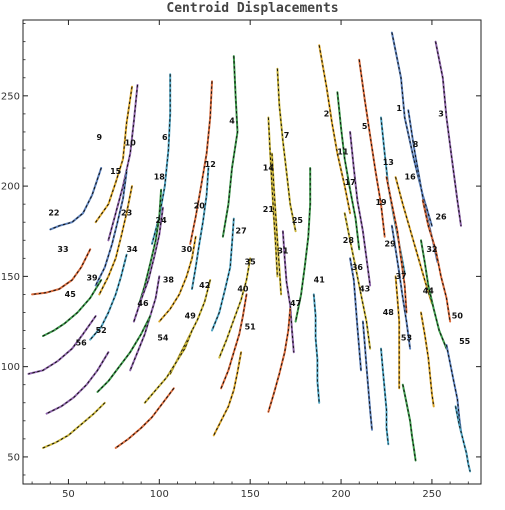 The image size is (505, 510). Describe the element at coordinates (232, 121) in the screenshot. I see `track-label-4: 4` at that location.